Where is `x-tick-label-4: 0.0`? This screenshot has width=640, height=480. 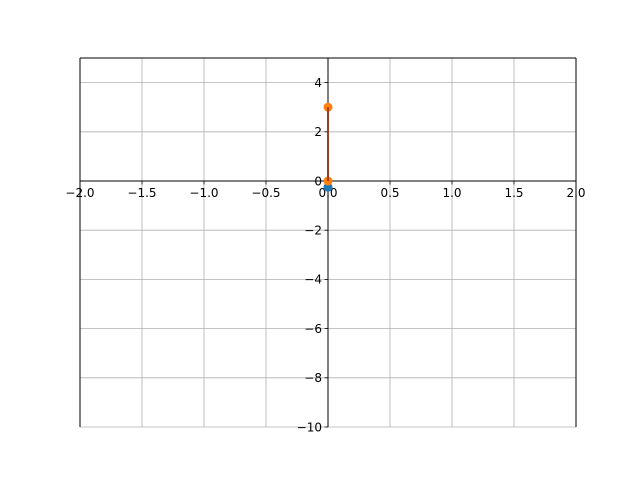
x-tick-label-4: 0.0 is located at coordinates (327, 193).